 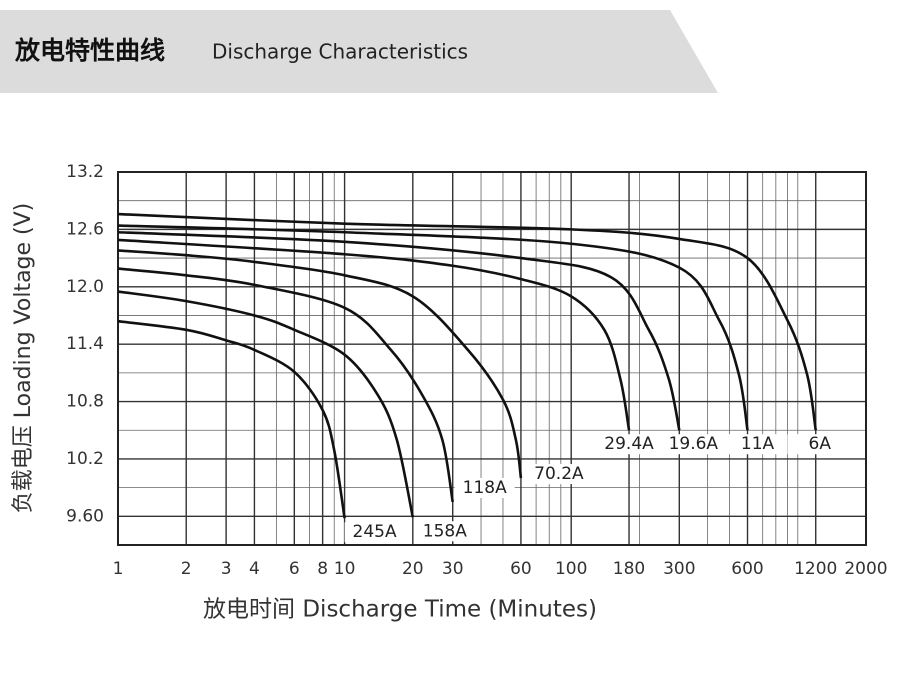 What do you see at coordinates (85, 172) in the screenshot?
I see `y-tick-label: 13.2` at bounding box center [85, 172].